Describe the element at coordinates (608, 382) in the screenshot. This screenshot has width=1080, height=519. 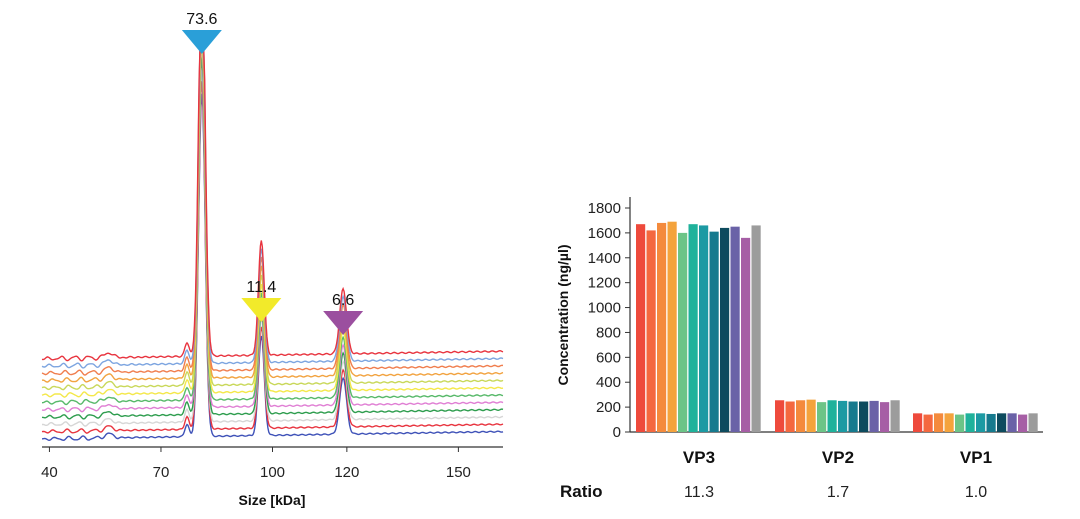
I see `y-tick-label: 400` at that location.